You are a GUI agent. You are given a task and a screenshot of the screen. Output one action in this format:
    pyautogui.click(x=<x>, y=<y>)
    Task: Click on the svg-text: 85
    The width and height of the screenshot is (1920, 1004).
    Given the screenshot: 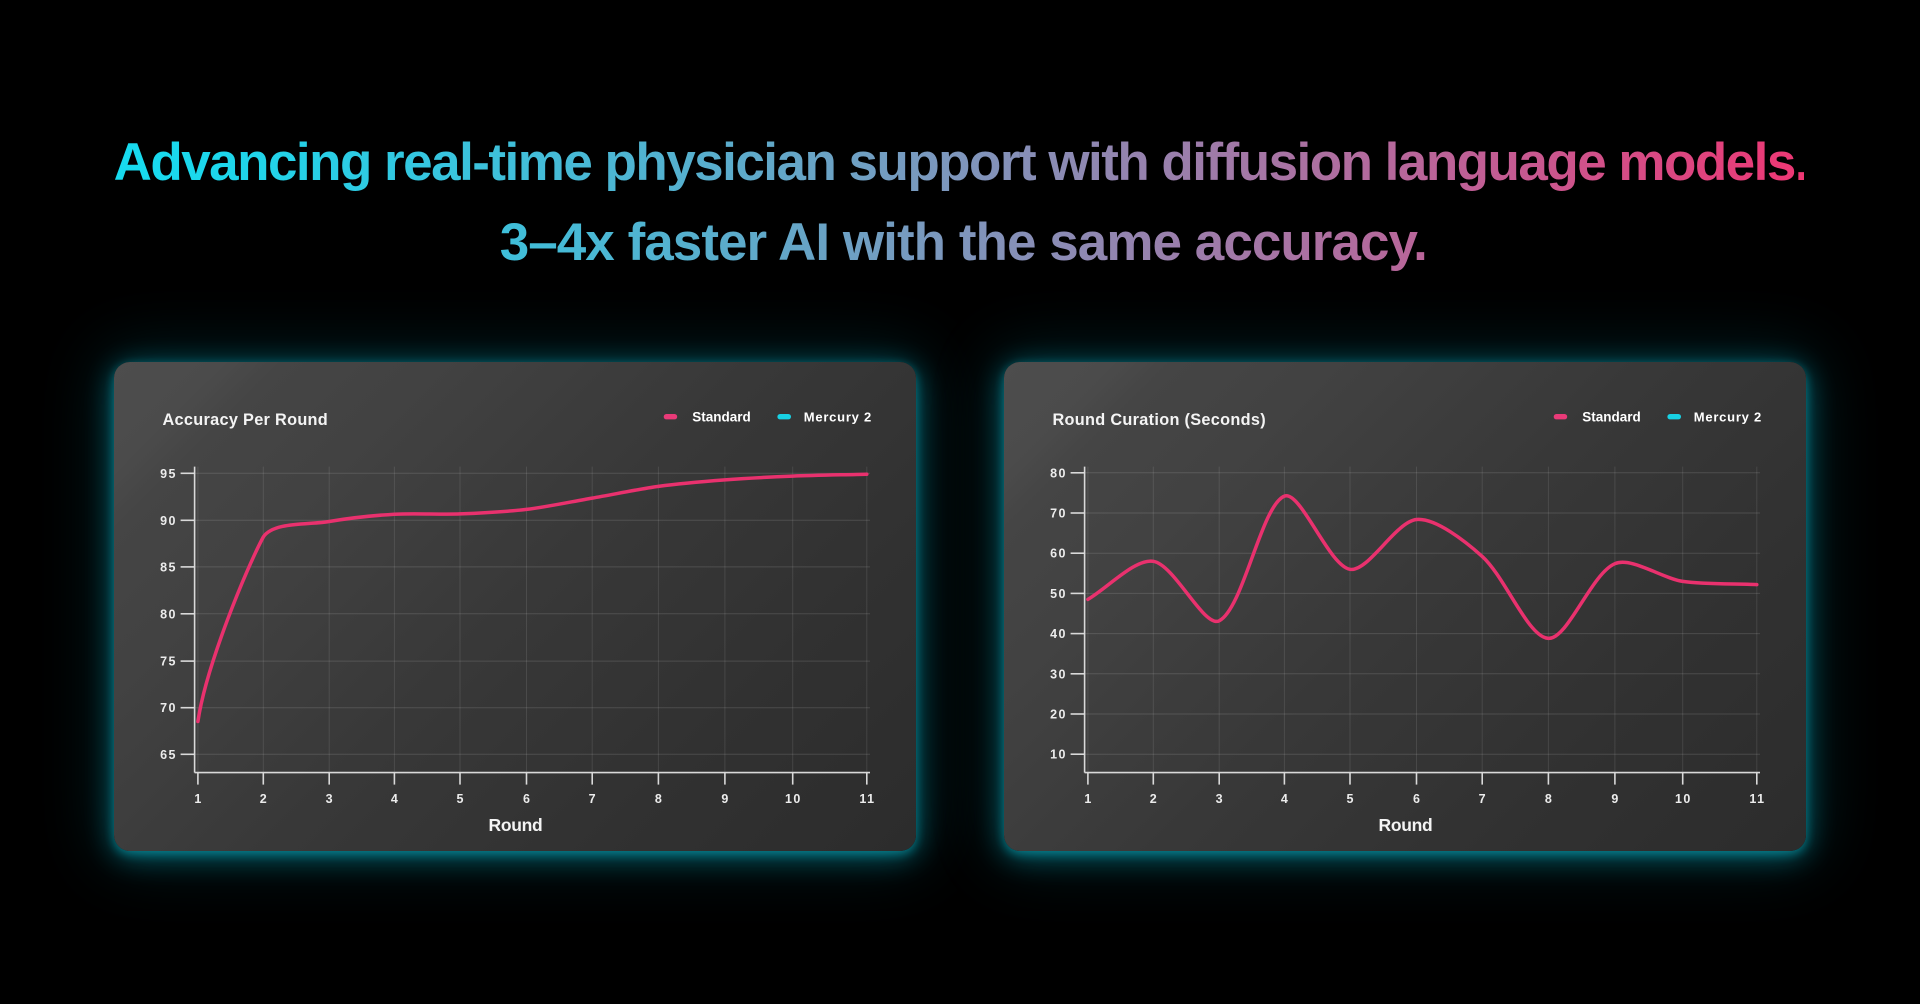 What is the action you would take?
    pyautogui.click(x=168, y=567)
    